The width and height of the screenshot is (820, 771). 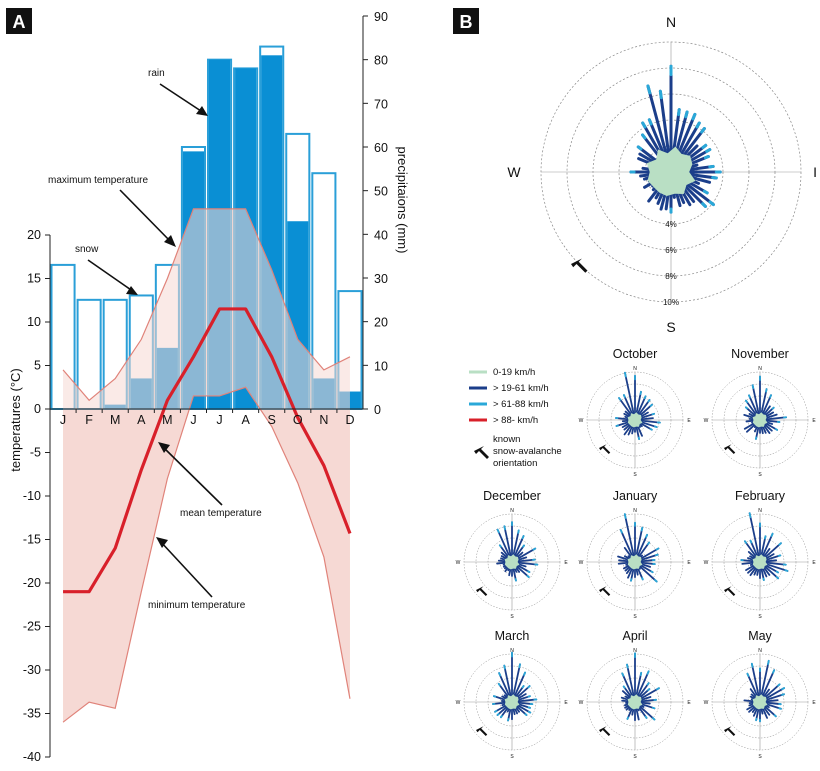 I want to click on legend-label-61-88: > 61-88 km/h, so click(x=521, y=404).